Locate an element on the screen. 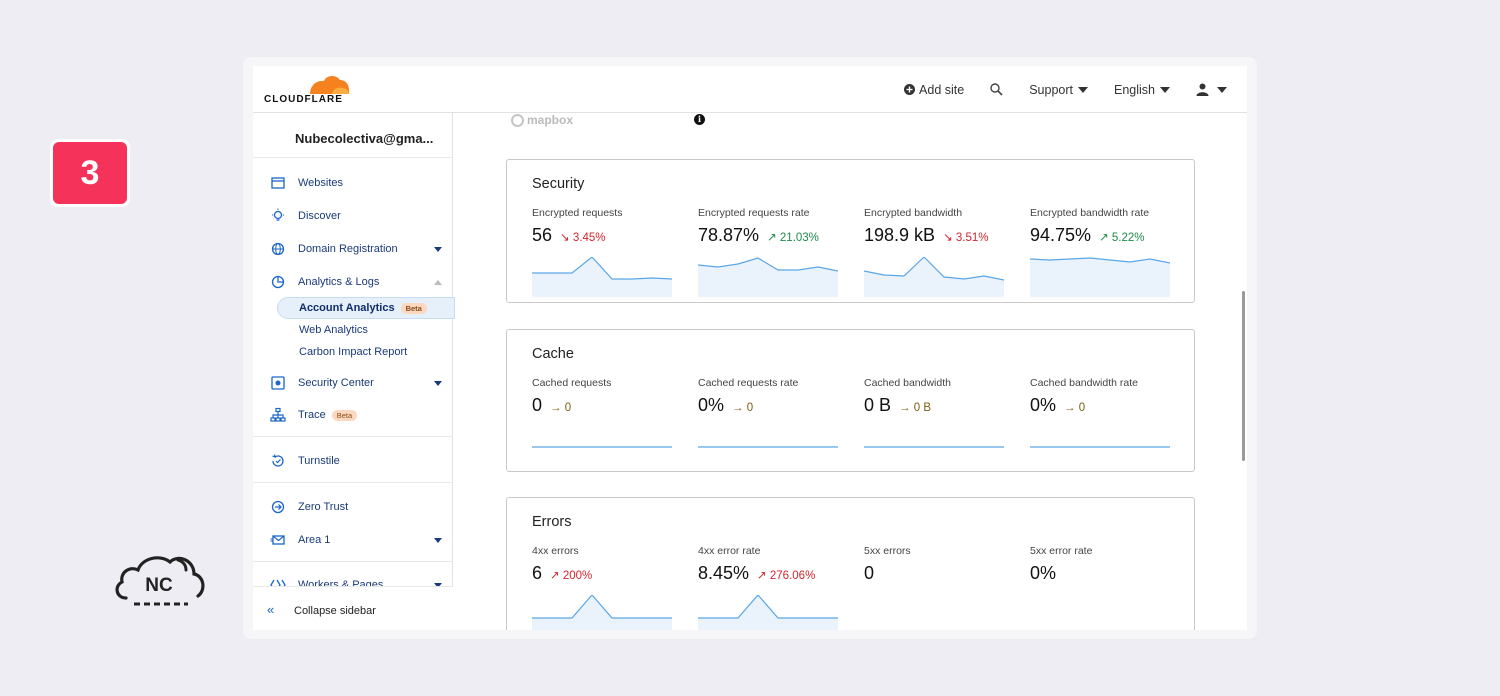 The width and height of the screenshot is (1500, 696). lightbulb-icon is located at coordinates (278, 214).